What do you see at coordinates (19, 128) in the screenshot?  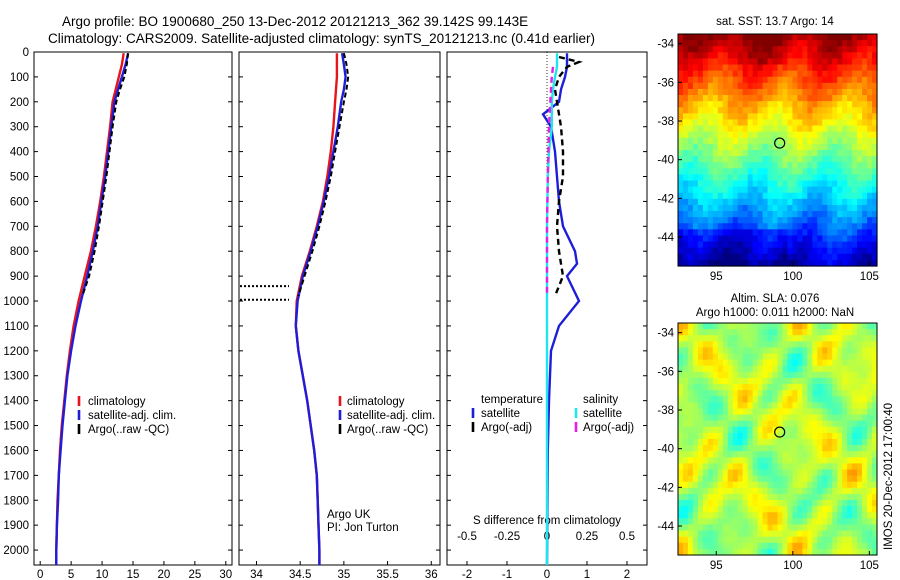 I see `y-tick-label: 300` at bounding box center [19, 128].